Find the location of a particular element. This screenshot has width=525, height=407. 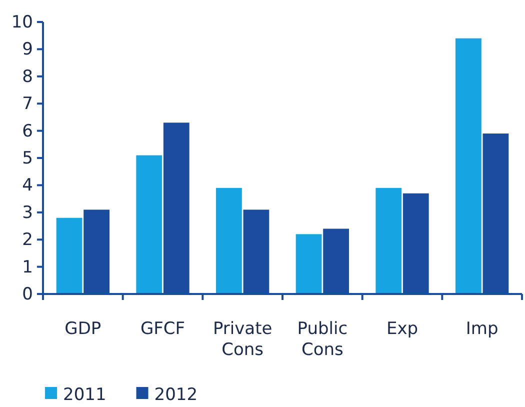

x-tick-label: Exp is located at coordinates (402, 329).